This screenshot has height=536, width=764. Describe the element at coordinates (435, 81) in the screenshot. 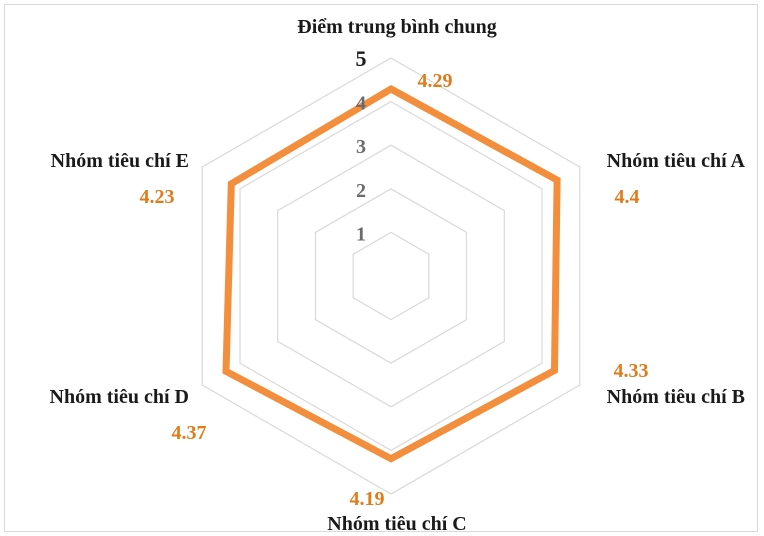

I see `data-label: 4.29` at that location.